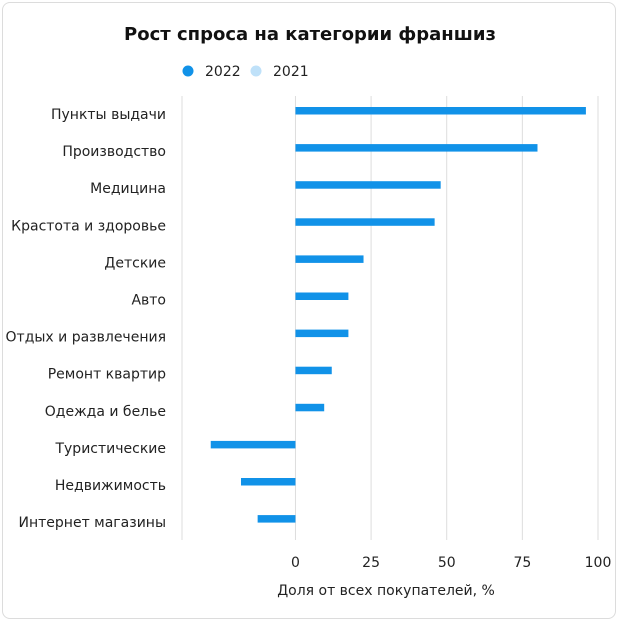 This screenshot has height=623, width=620. I want to click on category-label: Производство, so click(114, 152).